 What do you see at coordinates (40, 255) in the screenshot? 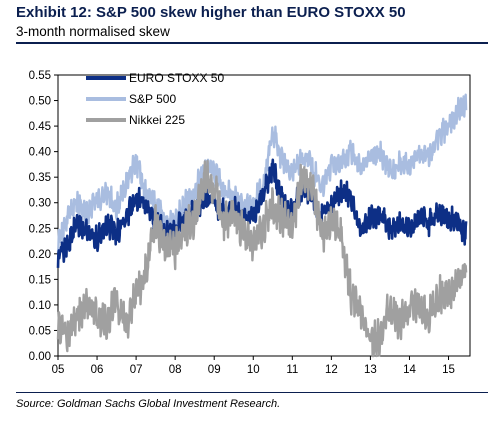
I see `y-tick-label: 0.20` at bounding box center [40, 255].